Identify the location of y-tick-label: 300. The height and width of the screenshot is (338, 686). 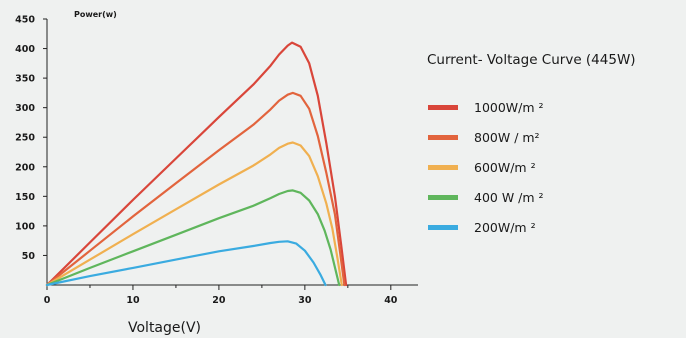
(25, 108).